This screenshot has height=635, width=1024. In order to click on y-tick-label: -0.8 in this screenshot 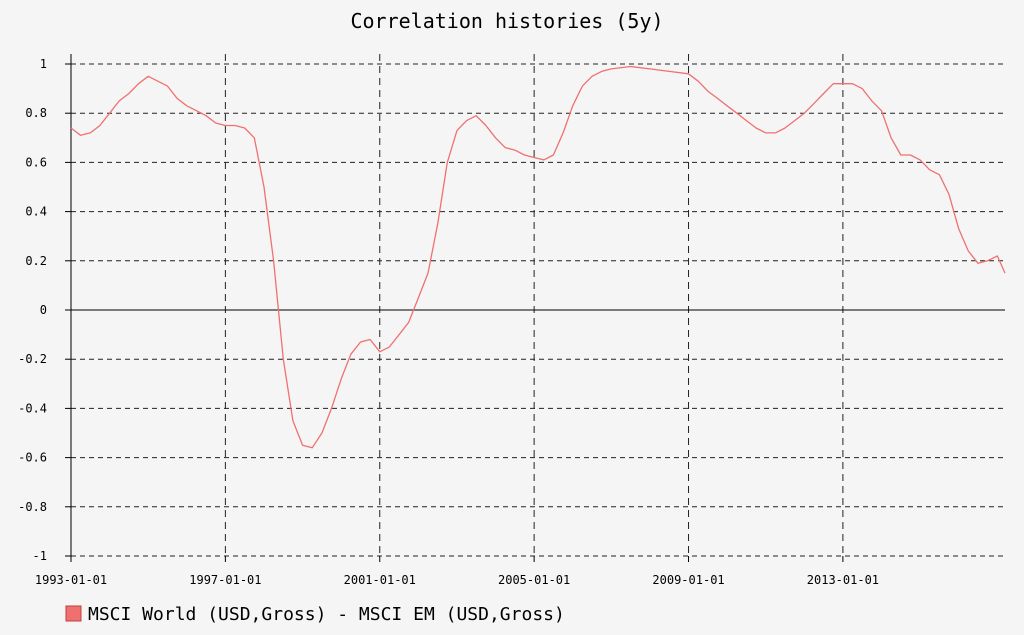, I will do `click(32, 507)`.